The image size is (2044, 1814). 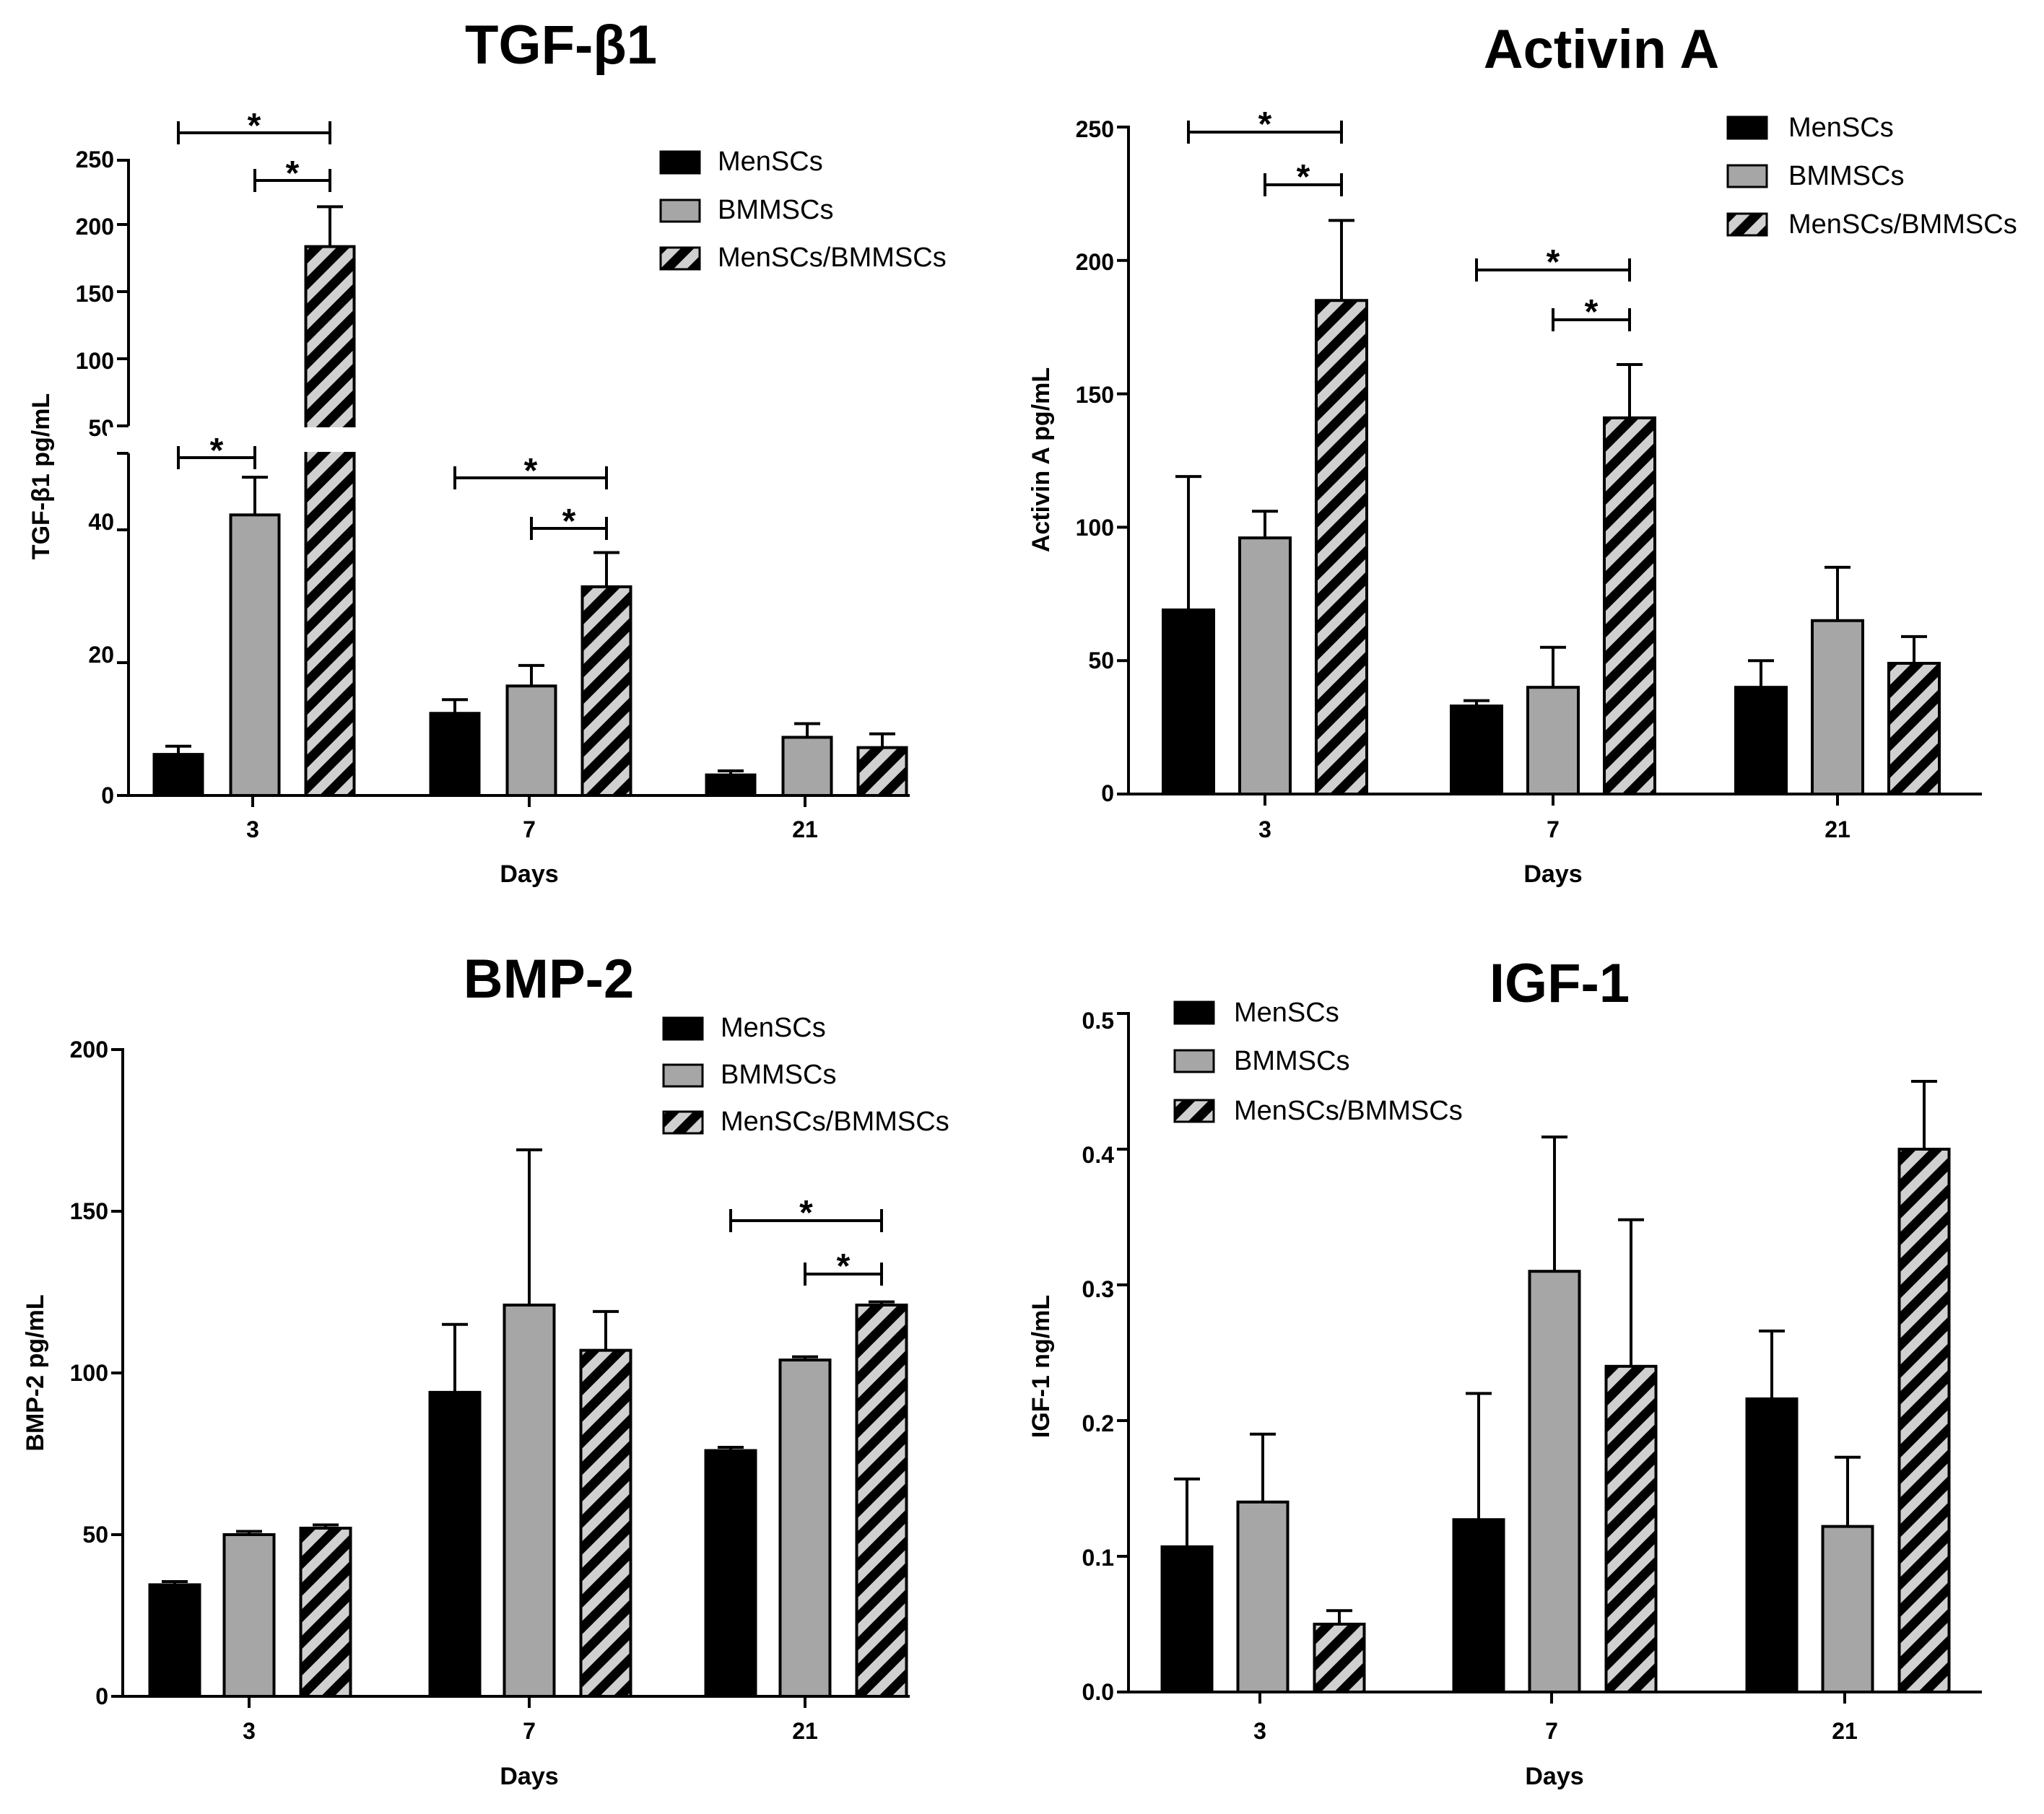 I want to click on axis-break-gap, so click(x=512, y=440).